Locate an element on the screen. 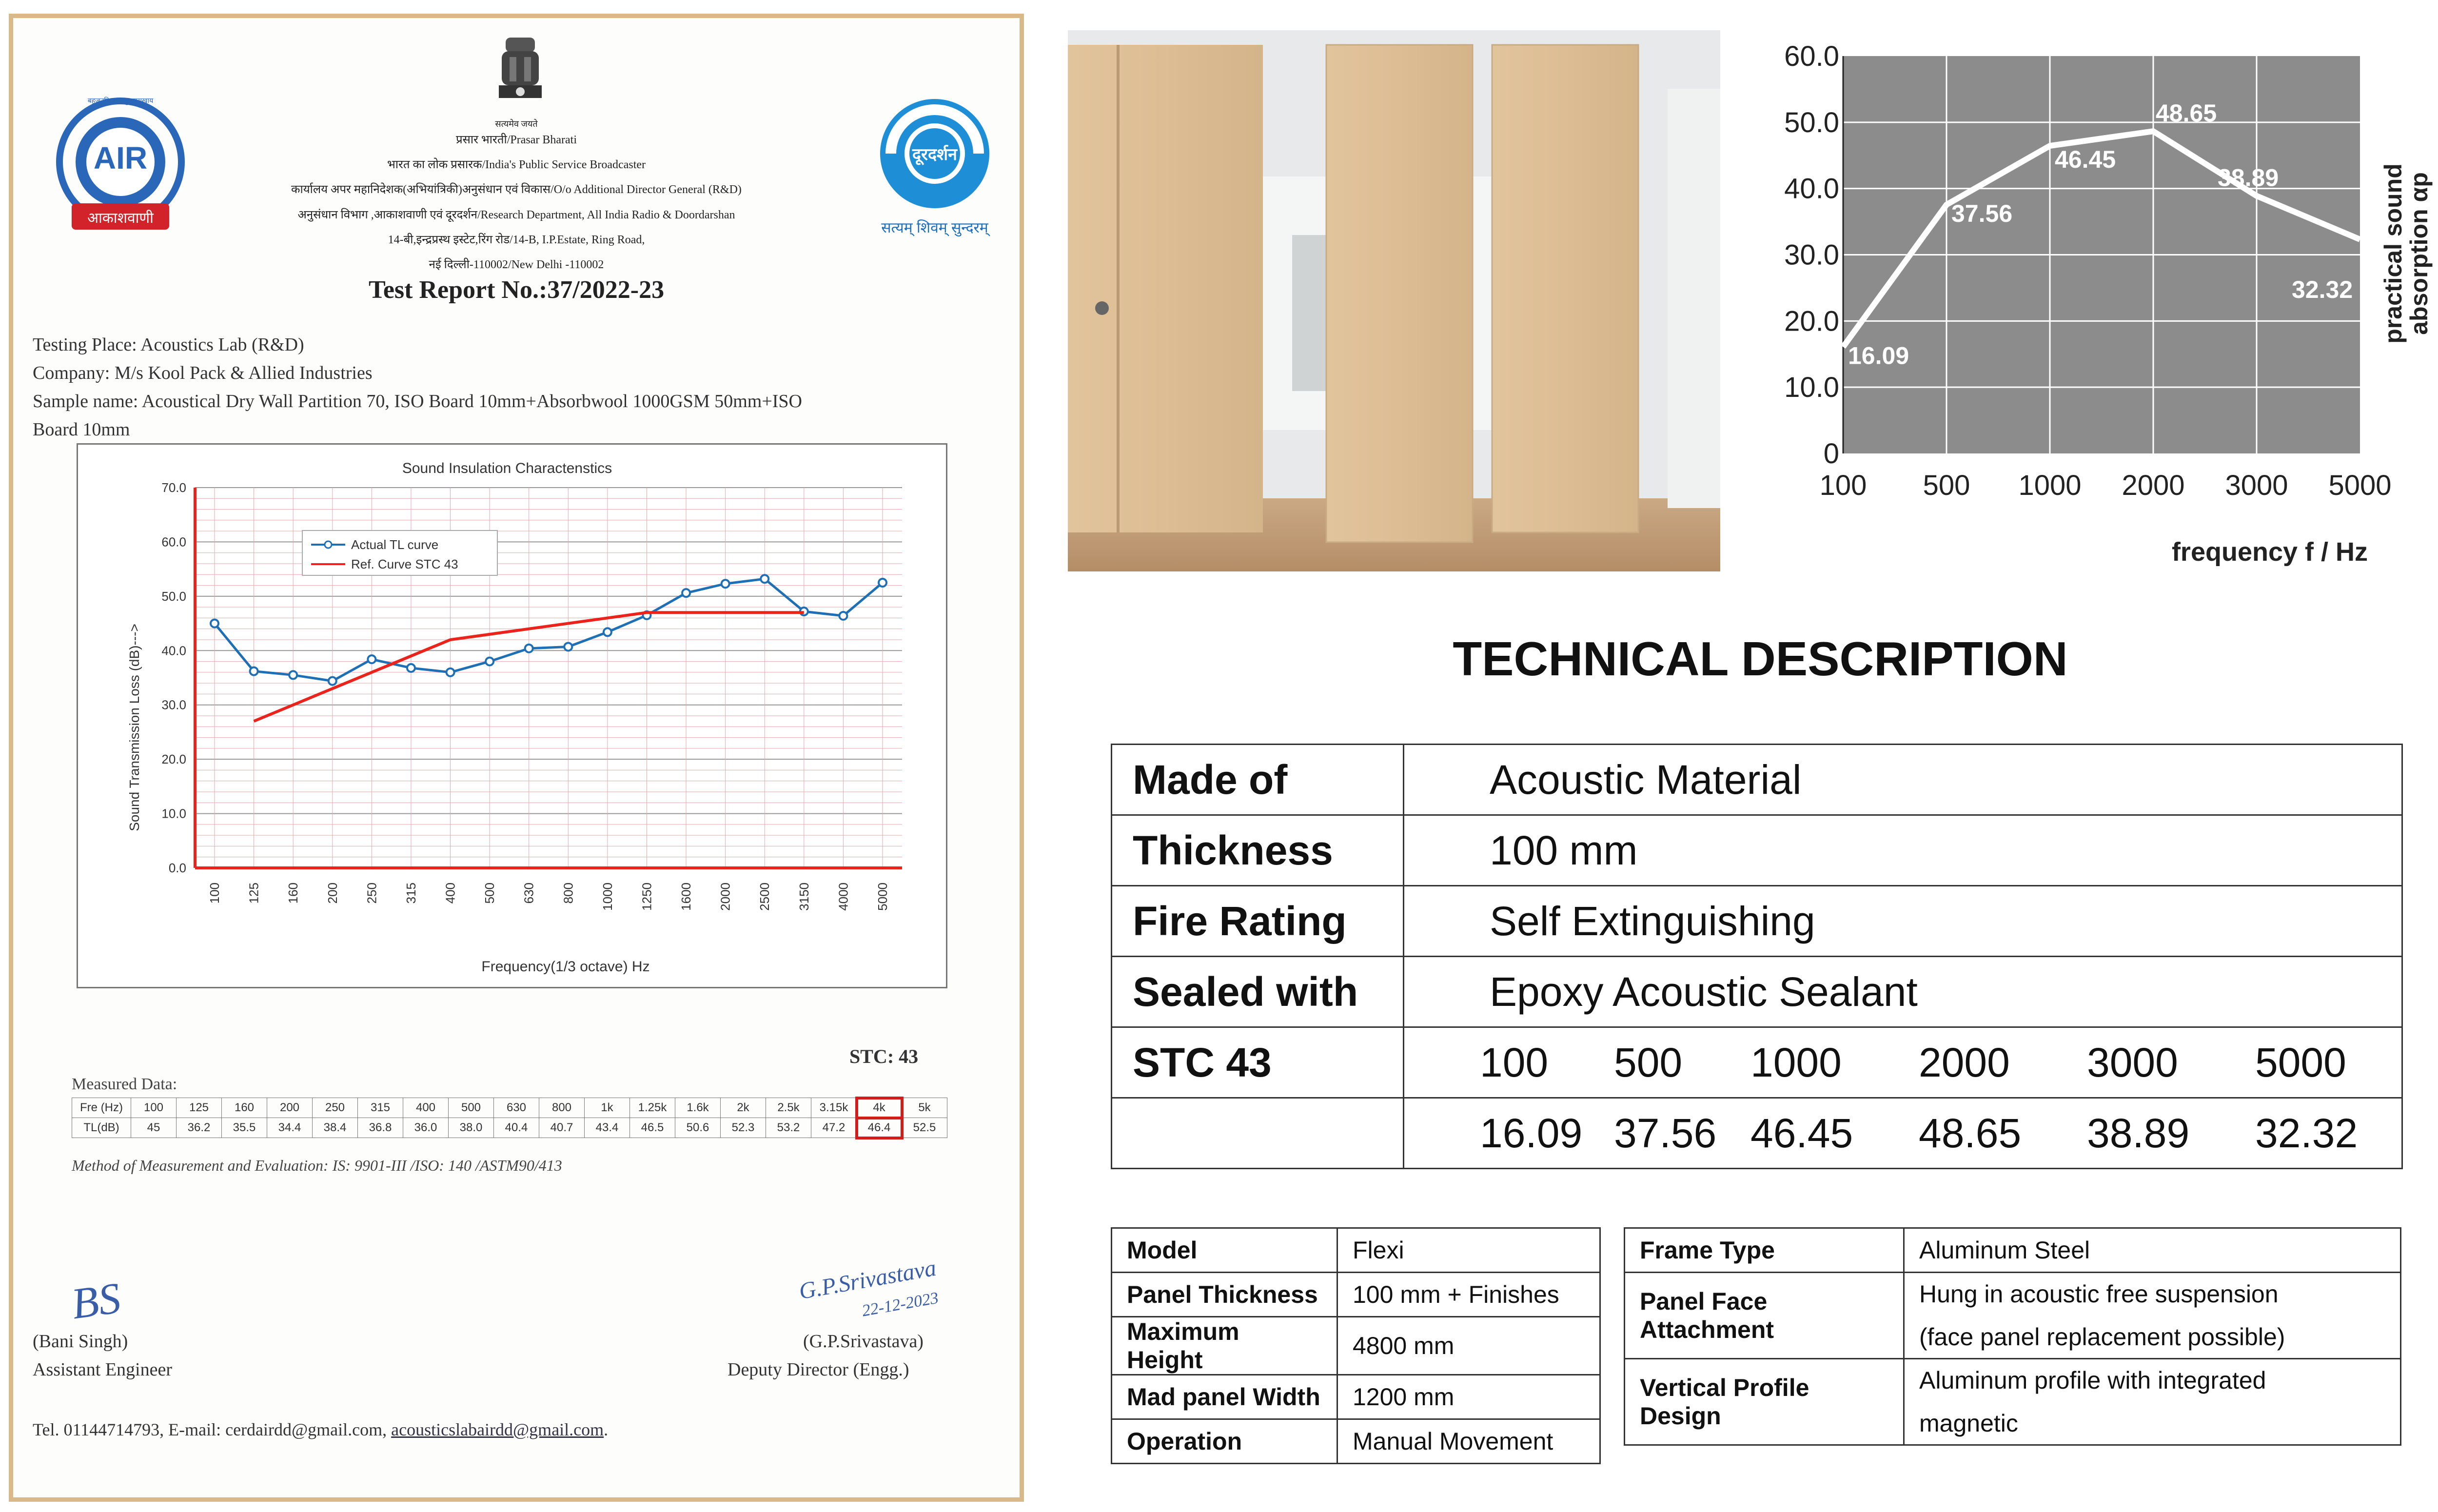  freq-cell: 1k is located at coordinates (607, 1108).